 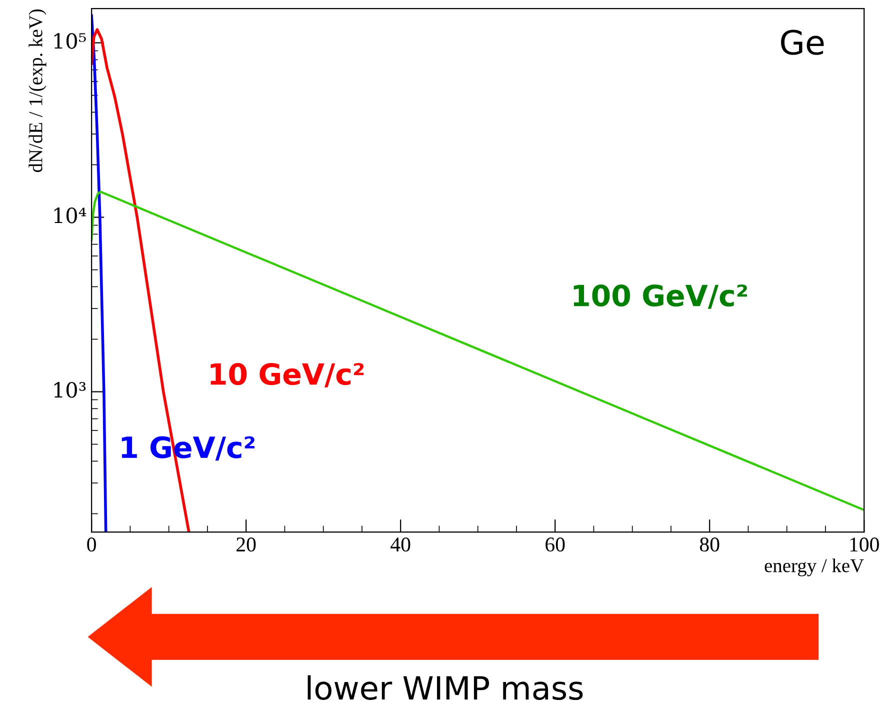 What do you see at coordinates (91, 545) in the screenshot?
I see `x-tick-label: 0` at bounding box center [91, 545].